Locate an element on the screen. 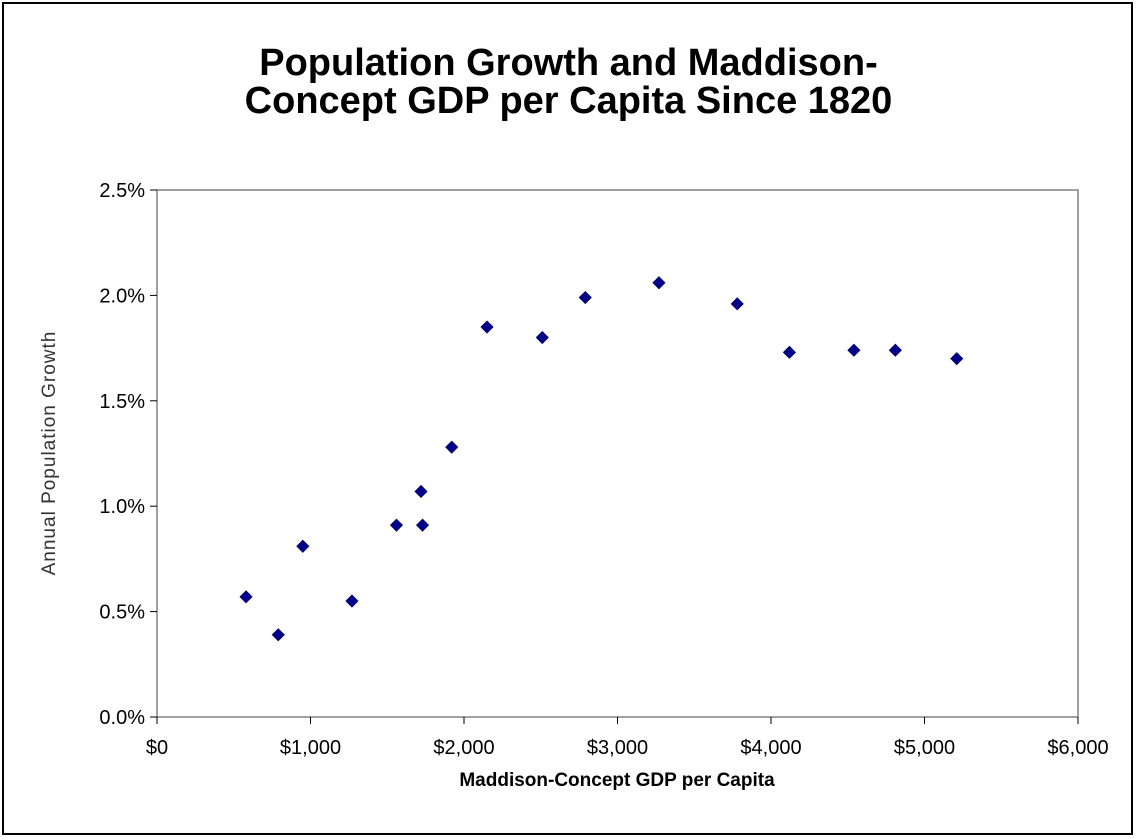  x-tick-label: $4,000 is located at coordinates (770, 748).